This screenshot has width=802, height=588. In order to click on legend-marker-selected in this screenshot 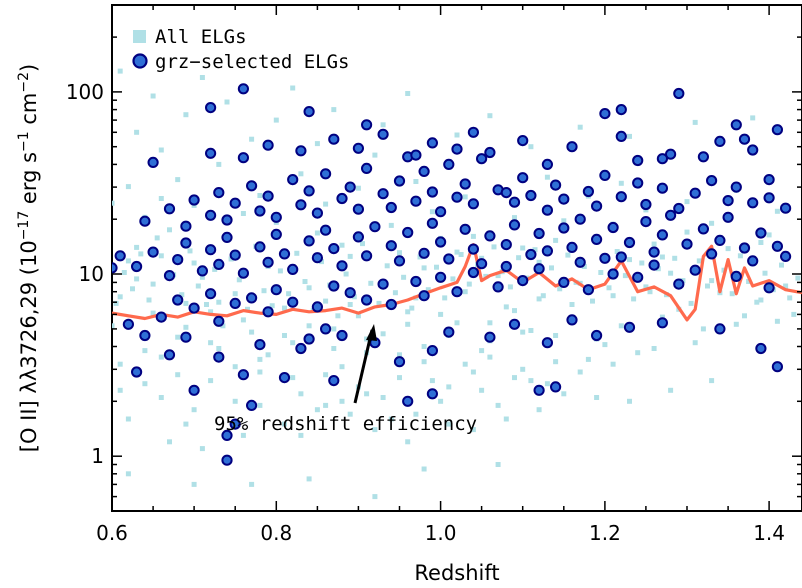, I will do `click(140, 61)`.